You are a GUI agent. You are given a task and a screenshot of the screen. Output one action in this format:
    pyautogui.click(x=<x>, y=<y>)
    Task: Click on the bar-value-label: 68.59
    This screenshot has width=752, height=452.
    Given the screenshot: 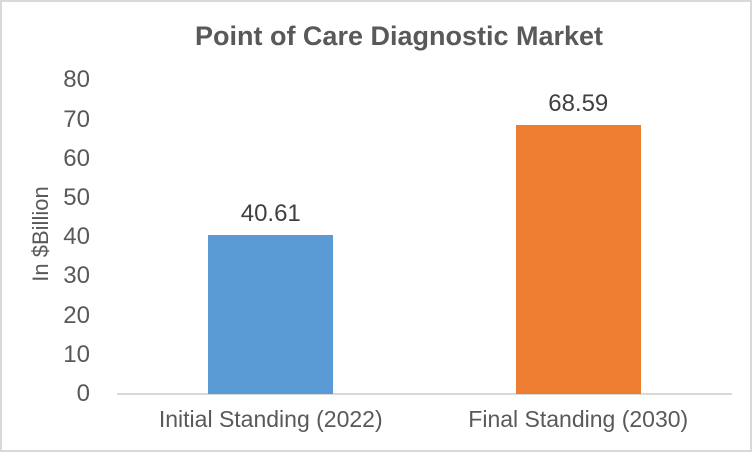 What is the action you would take?
    pyautogui.click(x=578, y=104)
    